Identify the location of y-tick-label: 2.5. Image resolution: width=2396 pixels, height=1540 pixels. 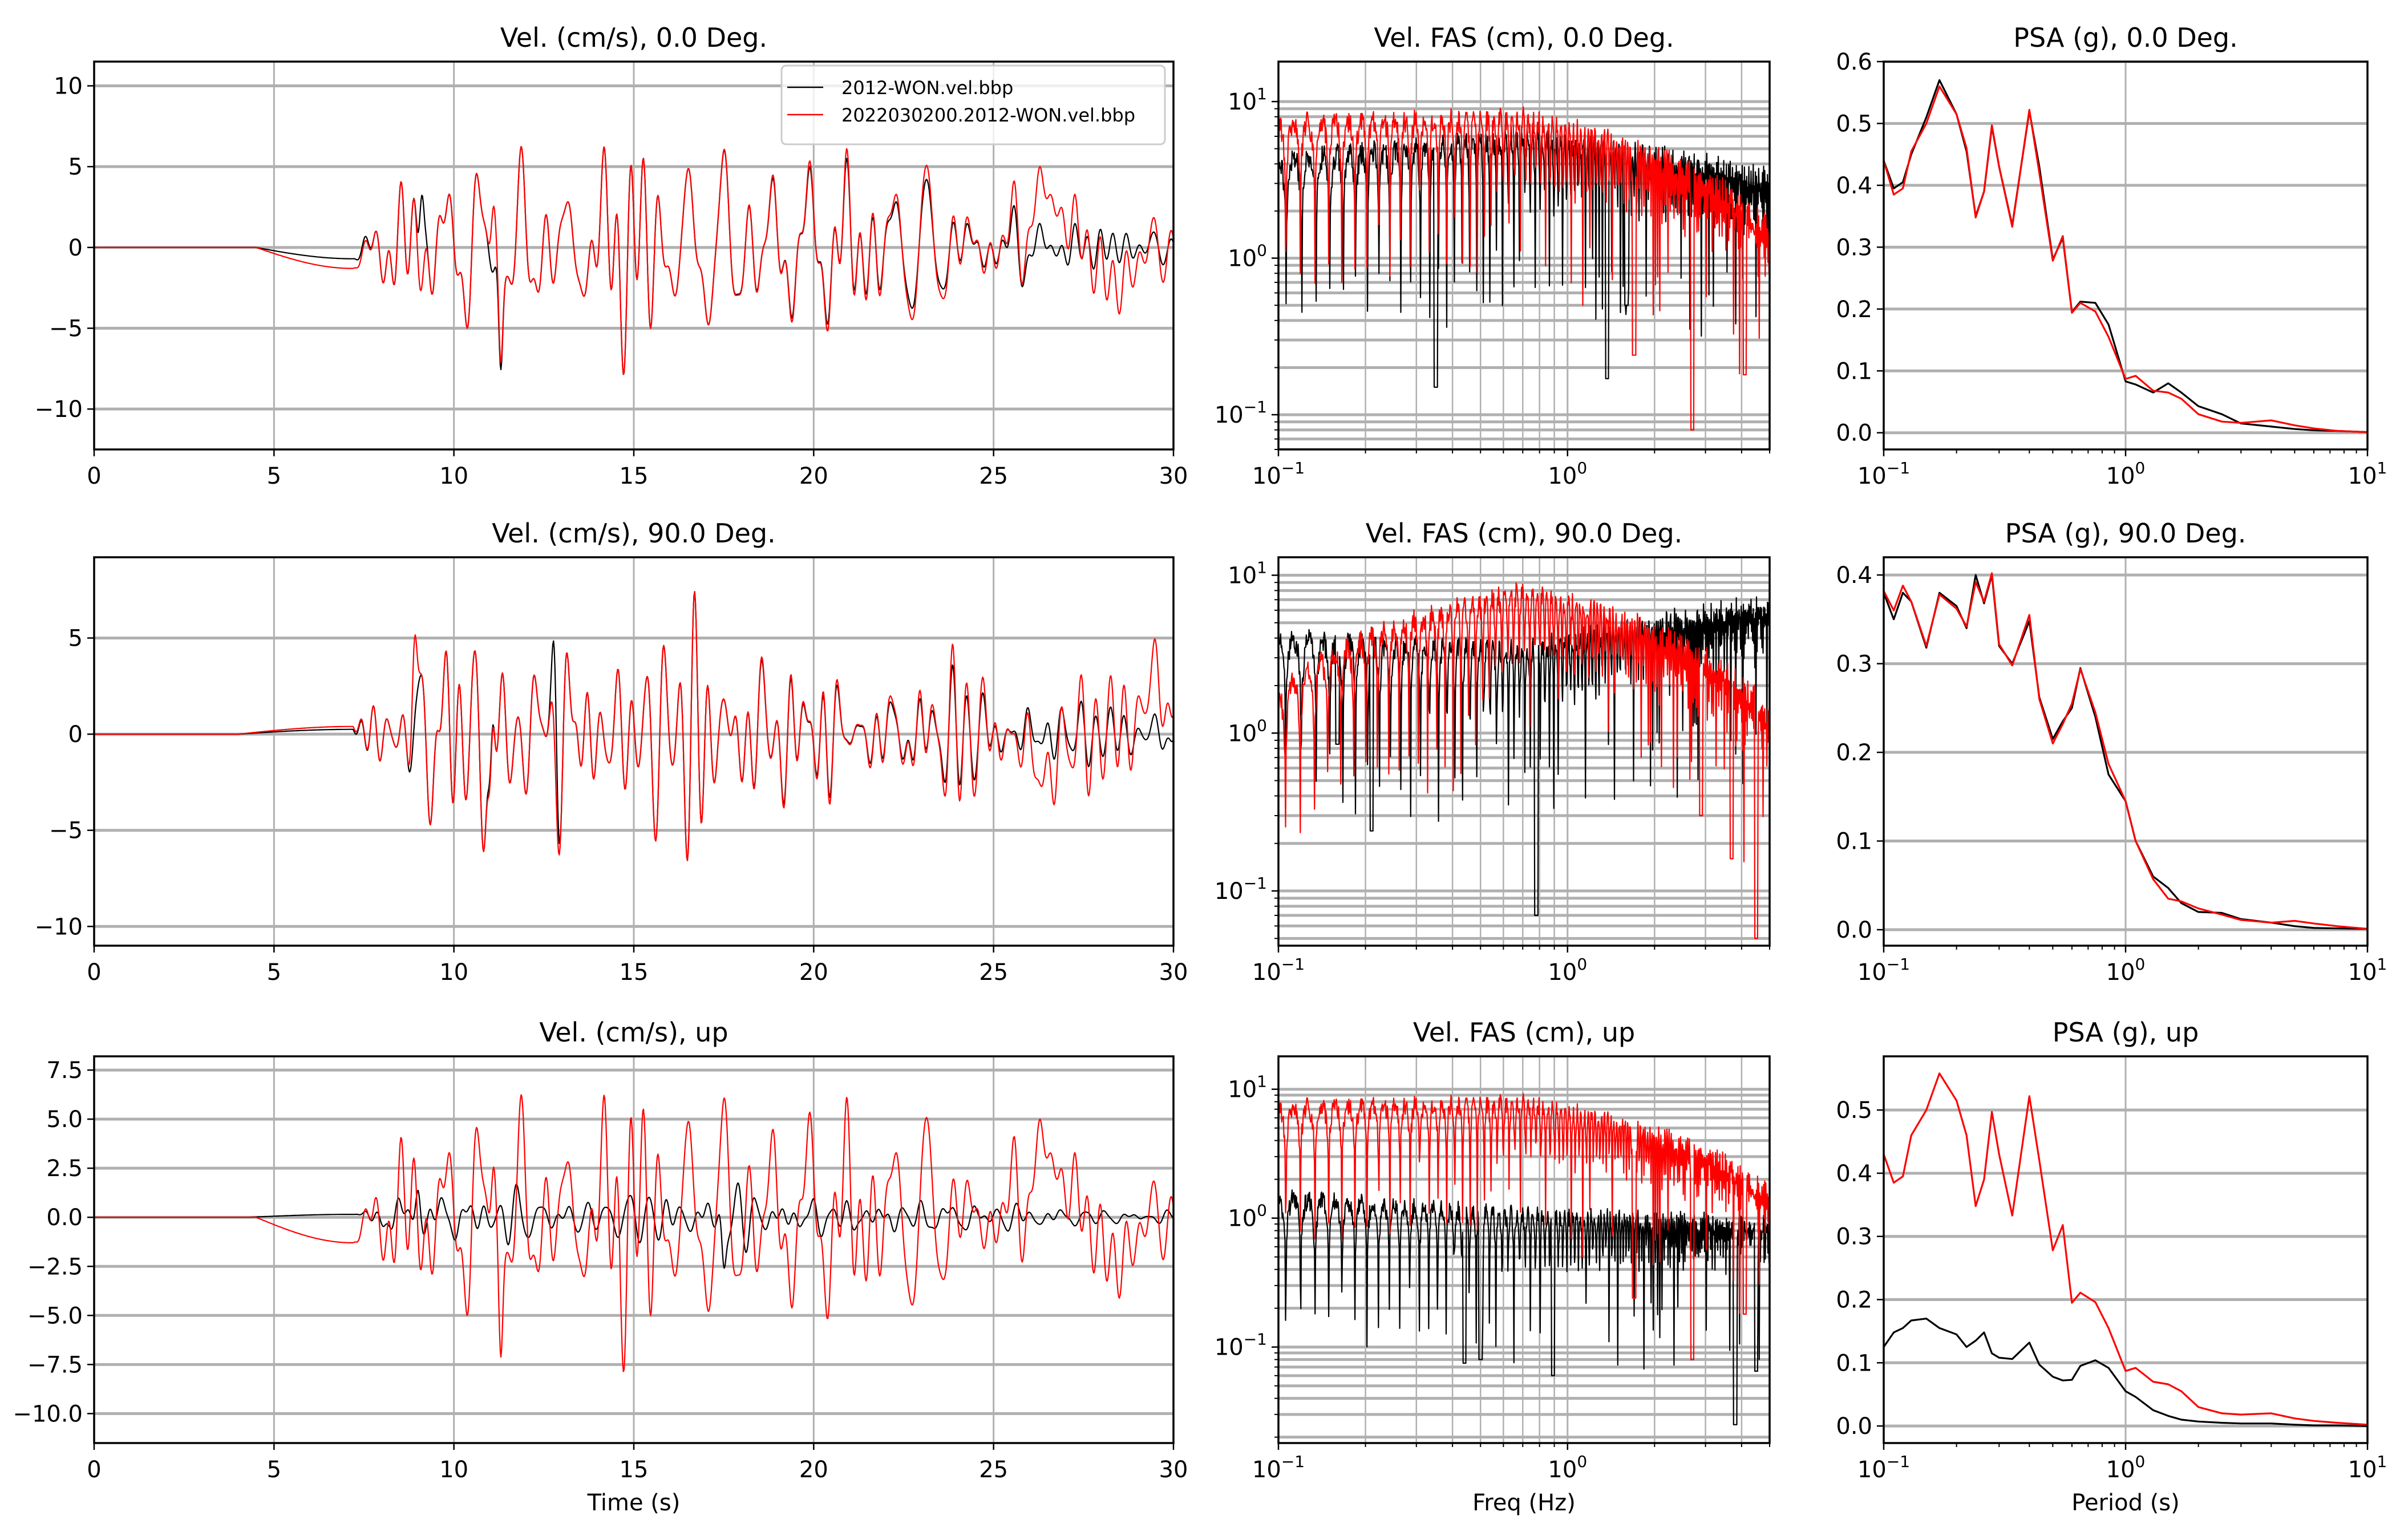
(64, 1169).